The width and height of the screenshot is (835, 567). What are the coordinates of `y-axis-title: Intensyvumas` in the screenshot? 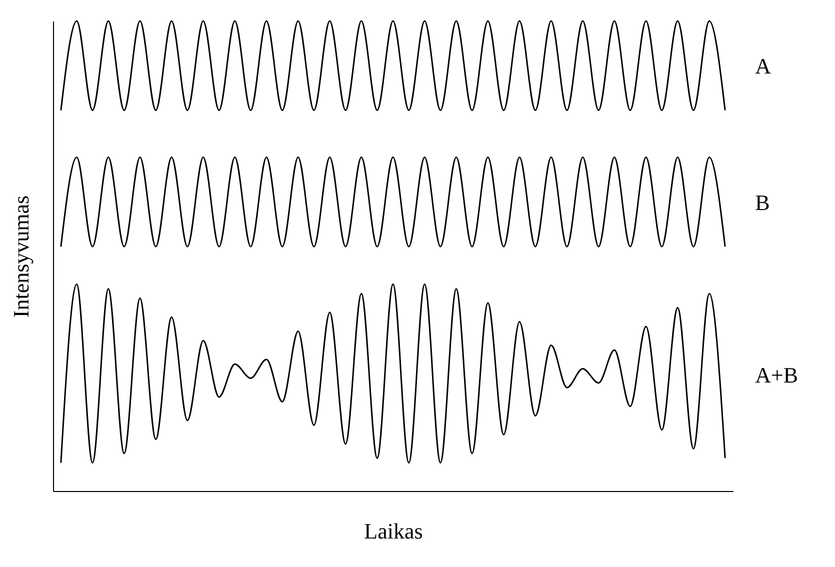 It's located at (21, 256).